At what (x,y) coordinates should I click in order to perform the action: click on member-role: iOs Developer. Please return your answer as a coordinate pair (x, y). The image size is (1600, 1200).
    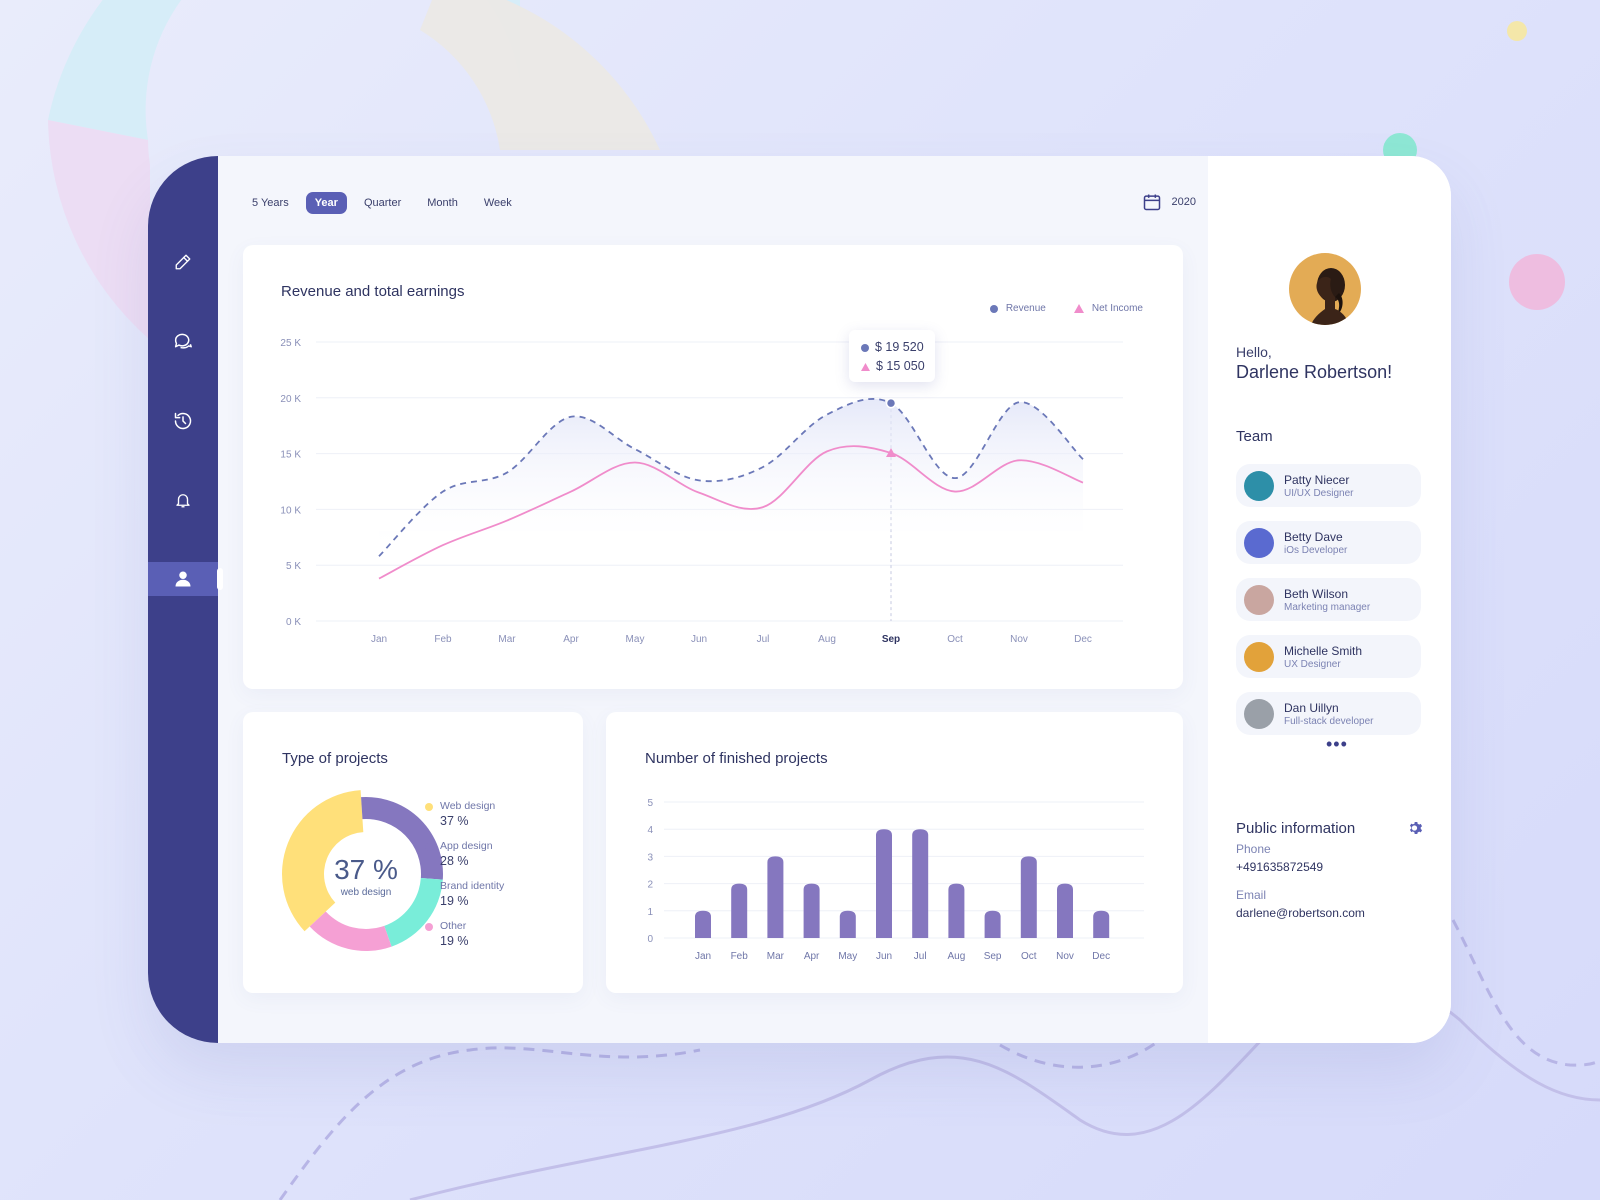
    Looking at the image, I should click on (1316, 550).